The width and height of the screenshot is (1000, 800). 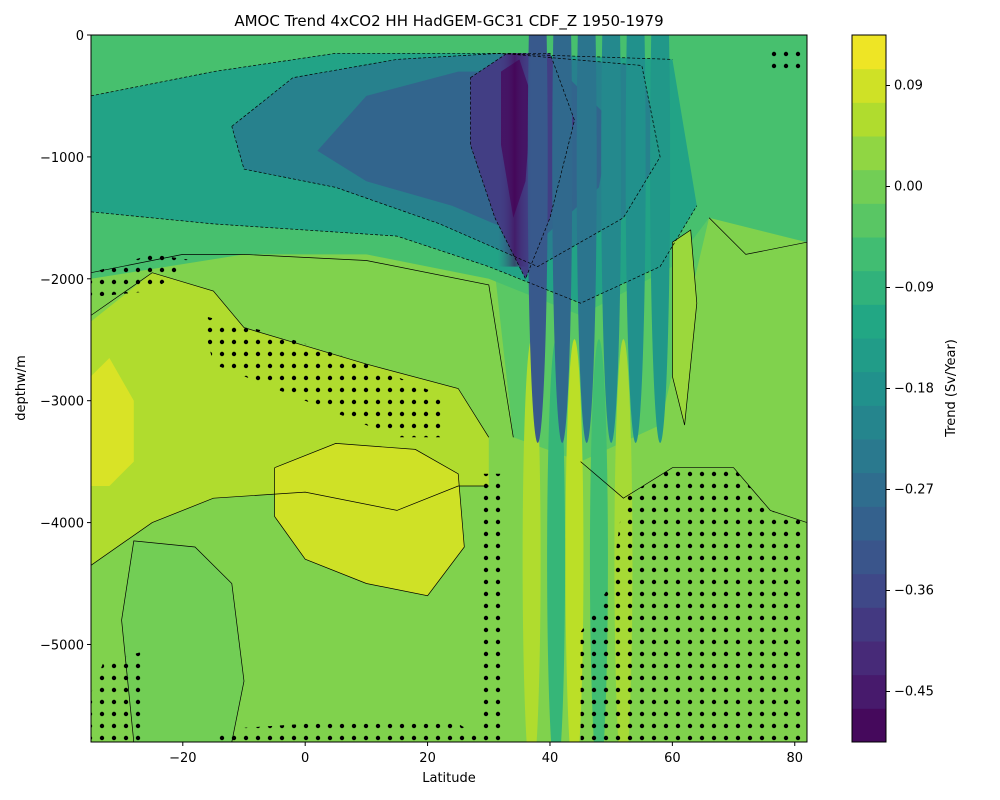 I want to click on y-tick-label: −4000, so click(x=62, y=524).